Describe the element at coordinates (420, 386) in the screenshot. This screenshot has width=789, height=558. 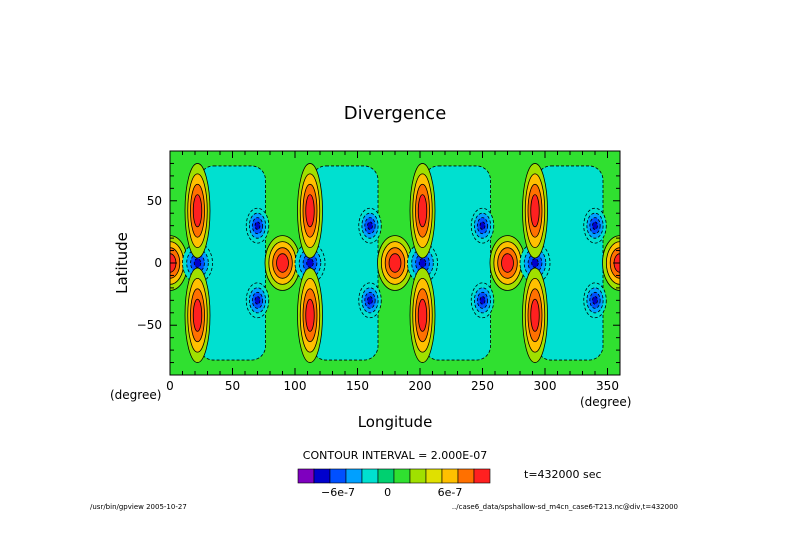
I see `x-tick-label: 200` at that location.